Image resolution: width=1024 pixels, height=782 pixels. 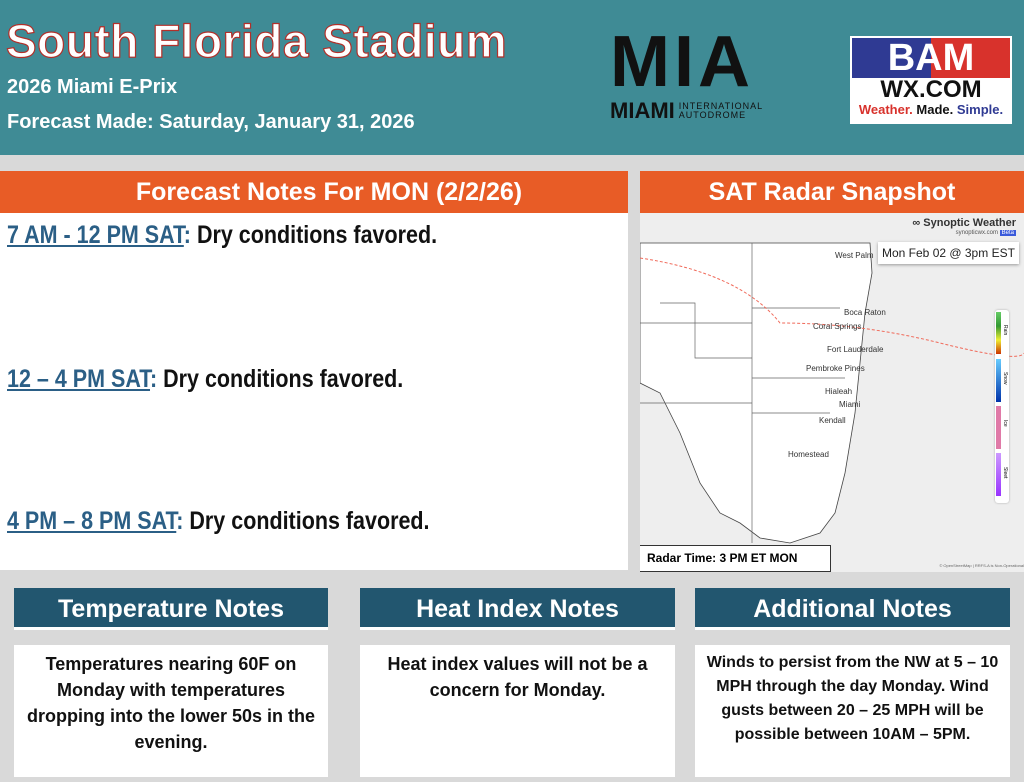 What do you see at coordinates (948, 253) in the screenshot?
I see `radar-timestamp: Mon Feb 02 @ 3pm EST` at bounding box center [948, 253].